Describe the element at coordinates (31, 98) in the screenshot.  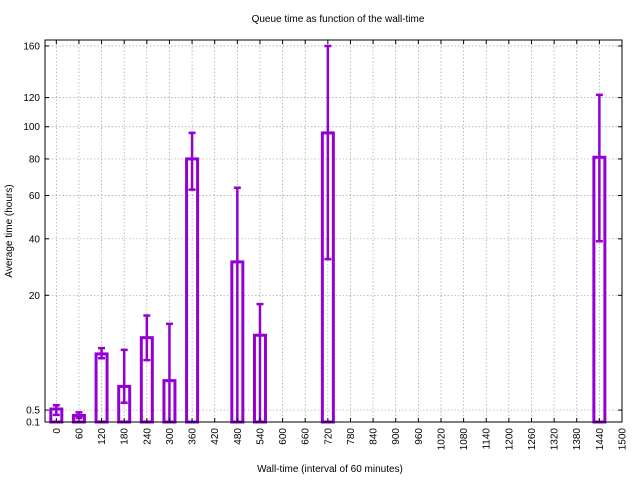
I see `y-tick-label: 120` at that location.